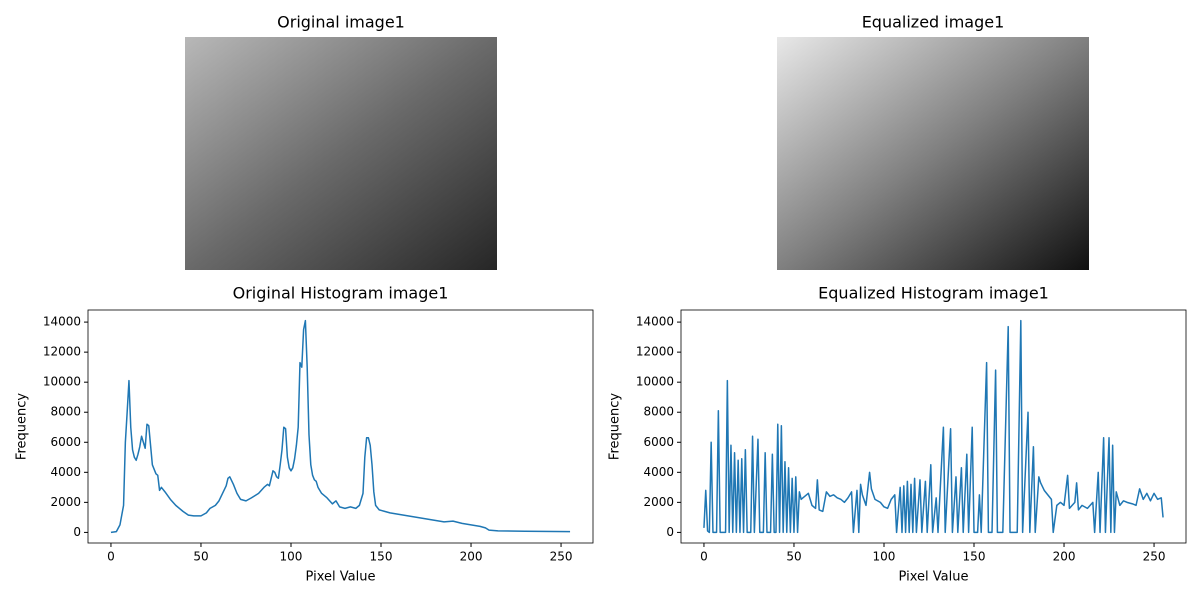  Describe the element at coordinates (933, 293) in the screenshot. I see `chart-title: Equalized Histogram image1` at that location.